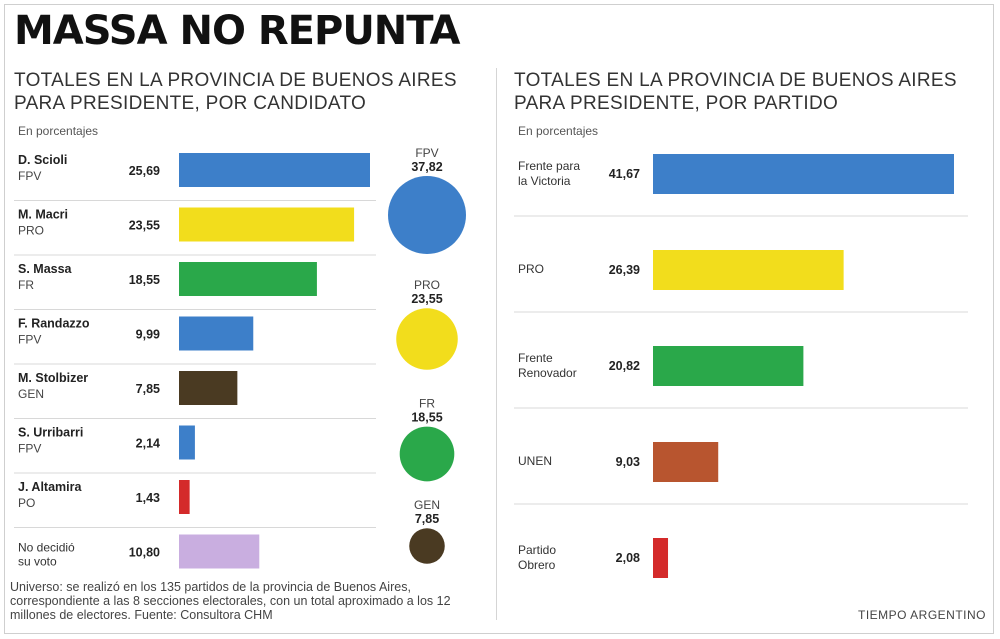 The image size is (1000, 639). Describe the element at coordinates (628, 462) in the screenshot. I see `value-label: 9,03` at that location.